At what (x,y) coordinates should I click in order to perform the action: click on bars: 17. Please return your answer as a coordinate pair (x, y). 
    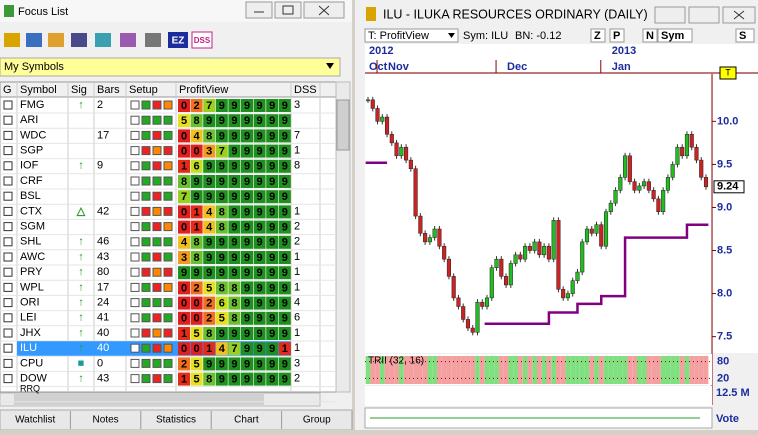
    Looking at the image, I should click on (103, 287).